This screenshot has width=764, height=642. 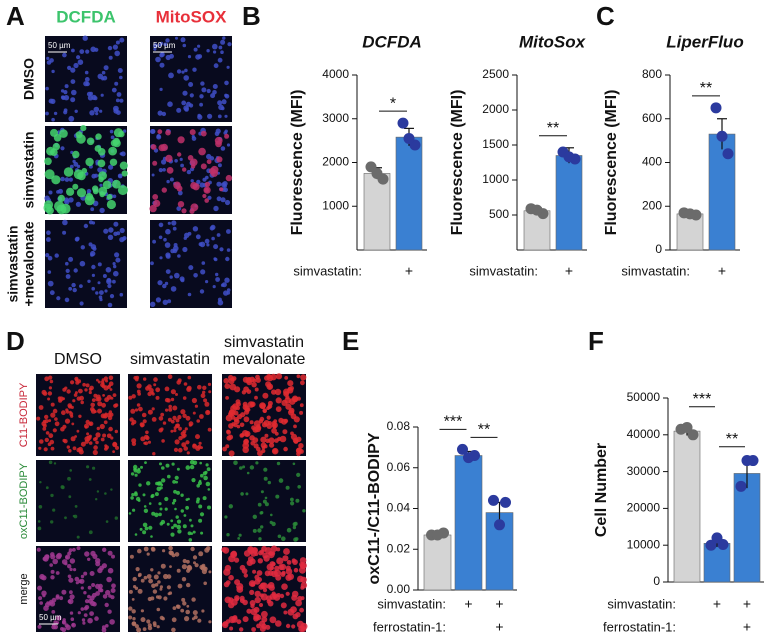 What do you see at coordinates (601, 490) in the screenshot?
I see `y-axis-label: Cell Number` at bounding box center [601, 490].